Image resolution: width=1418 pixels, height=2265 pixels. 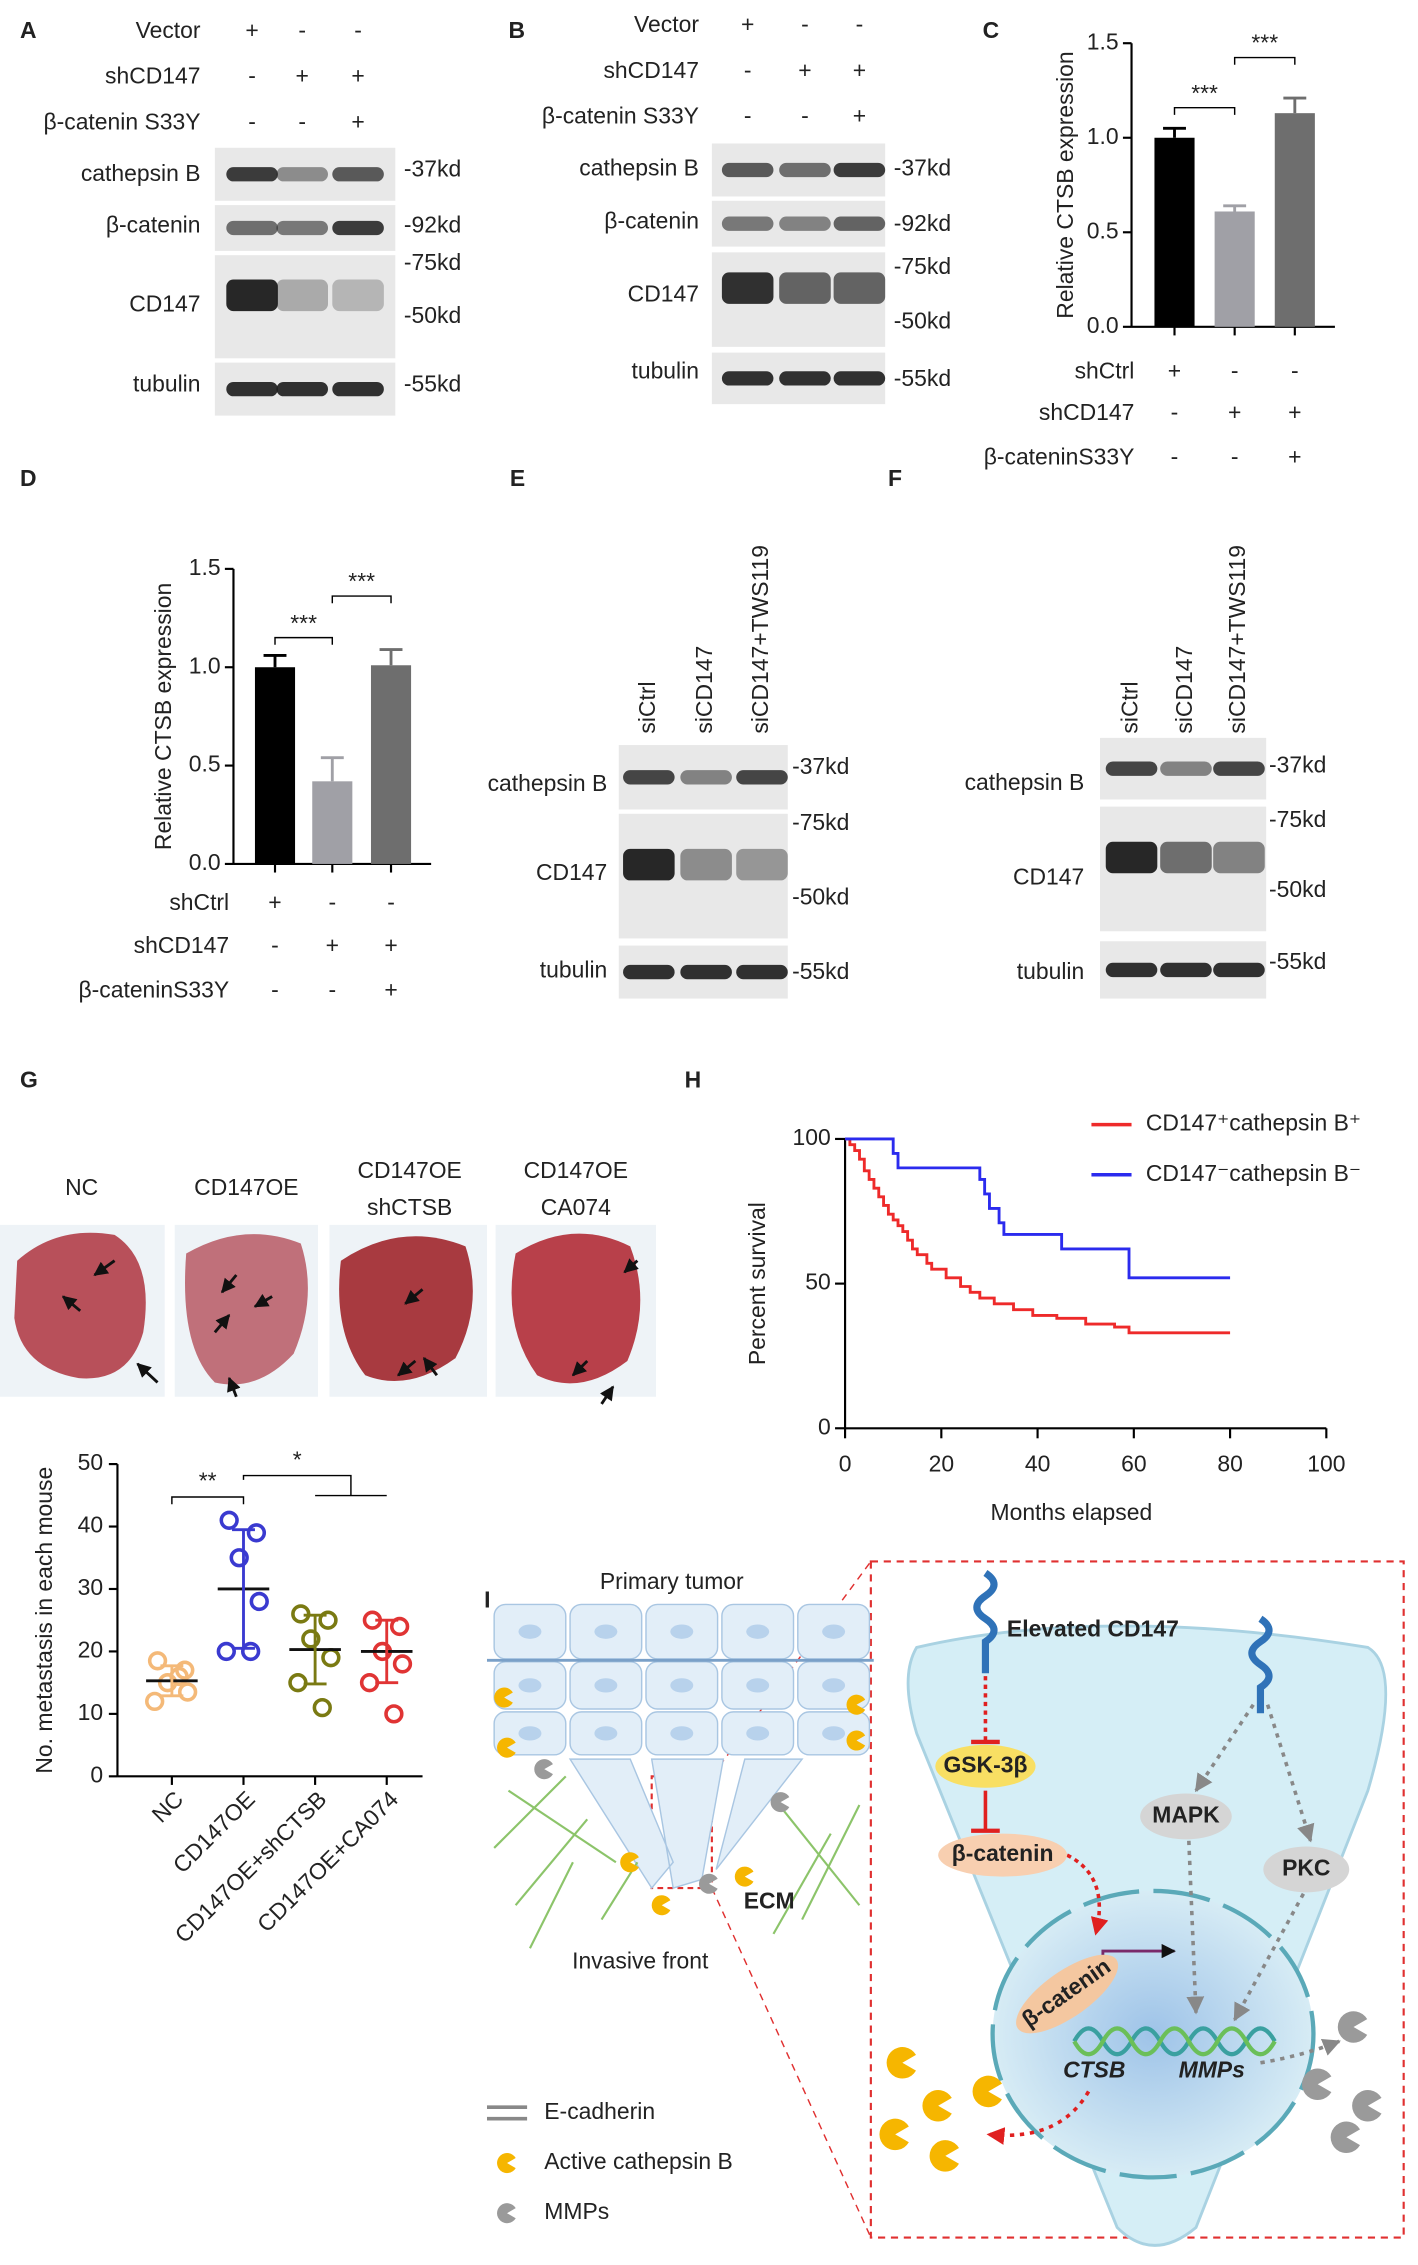 I want to click on survival-line, so click(x=1038, y=1236).